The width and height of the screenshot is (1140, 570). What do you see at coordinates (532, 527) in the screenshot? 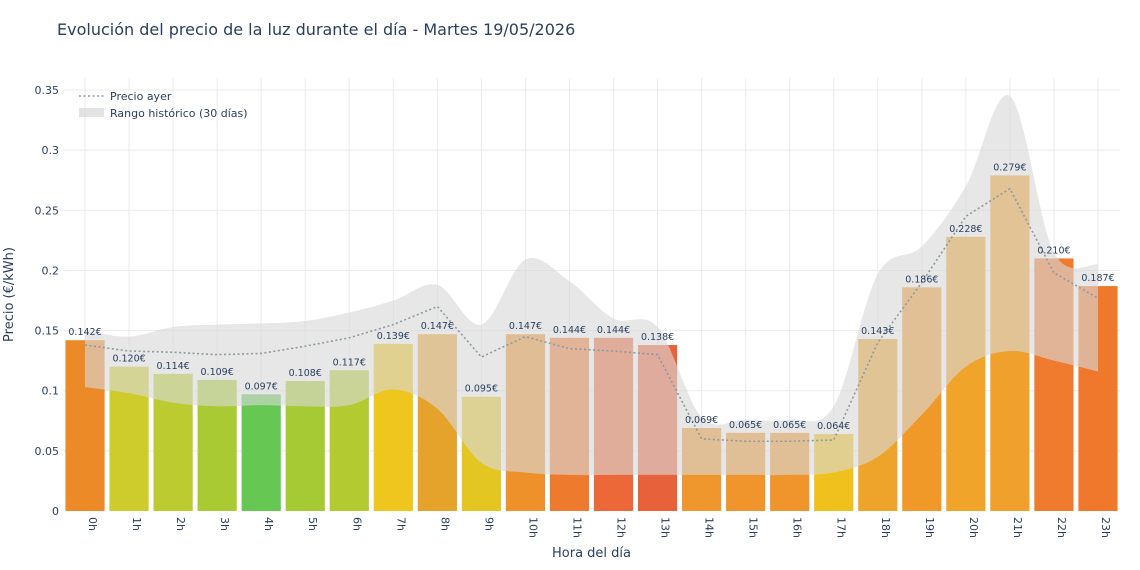
I see `x-tick-label: 10h` at bounding box center [532, 527].